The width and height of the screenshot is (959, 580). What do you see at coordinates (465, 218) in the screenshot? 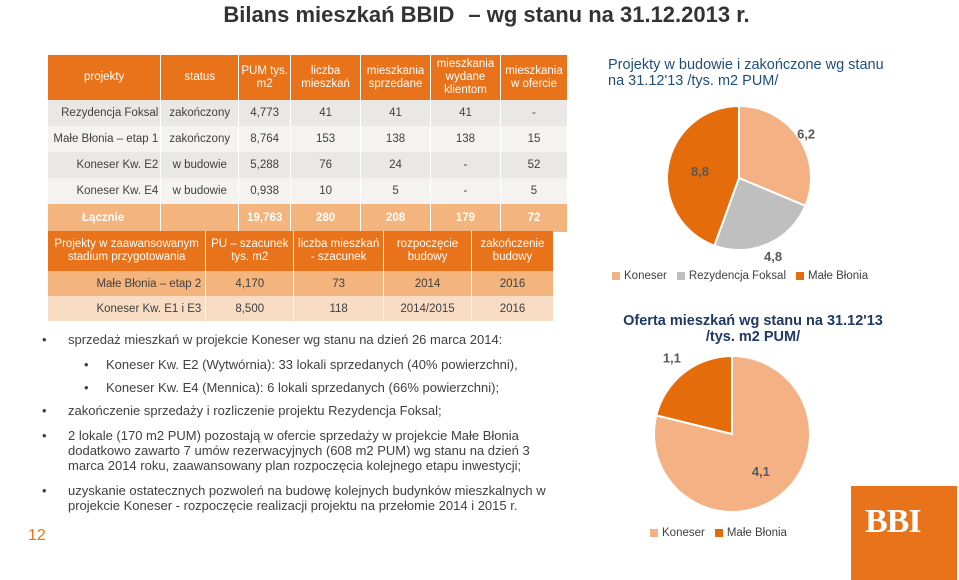
I see `table-cell: 179` at bounding box center [465, 218].